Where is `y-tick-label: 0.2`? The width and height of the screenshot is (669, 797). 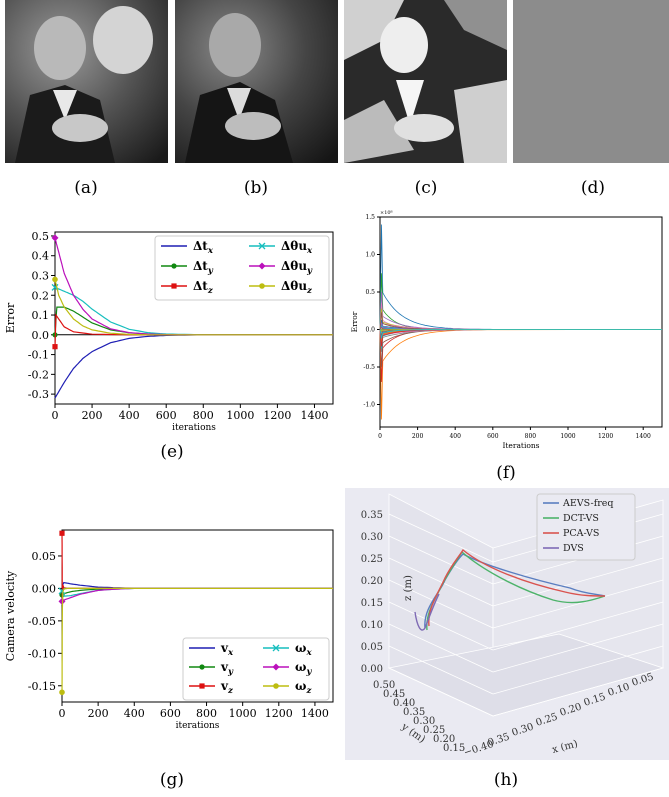 y-tick-label: 0.2 is located at coordinates (41, 295).